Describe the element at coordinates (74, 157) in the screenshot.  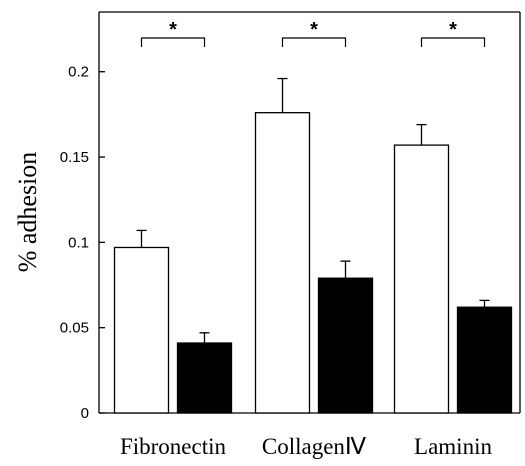
I see `y-tick-label: 0.15` at that location.